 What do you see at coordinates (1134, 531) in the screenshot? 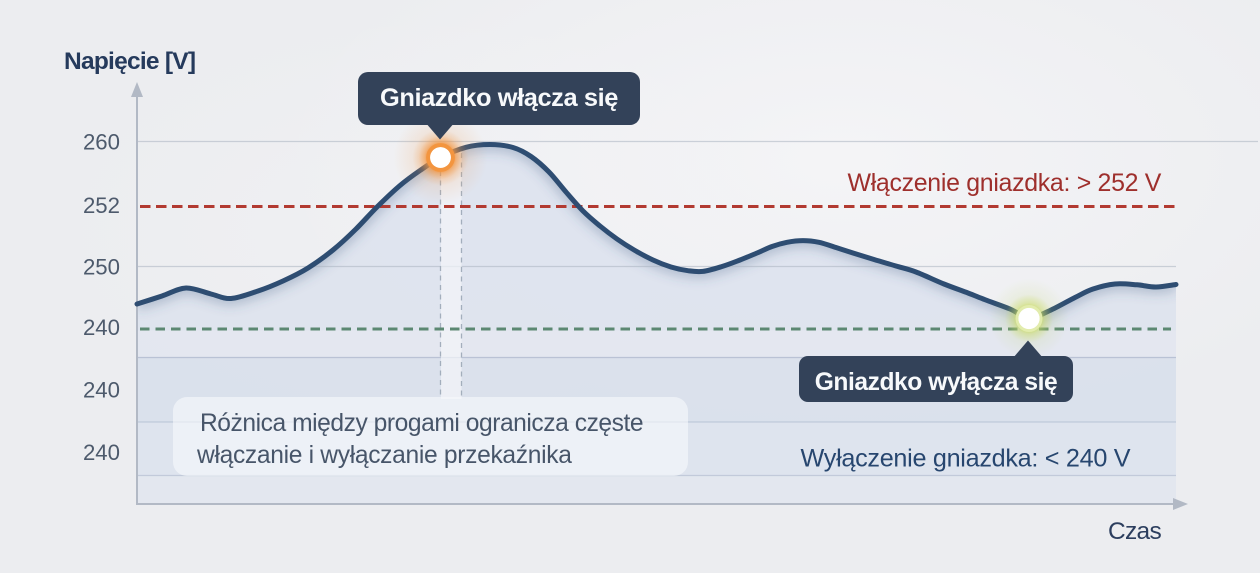
I see `svg-text: Czas` at bounding box center [1134, 531].